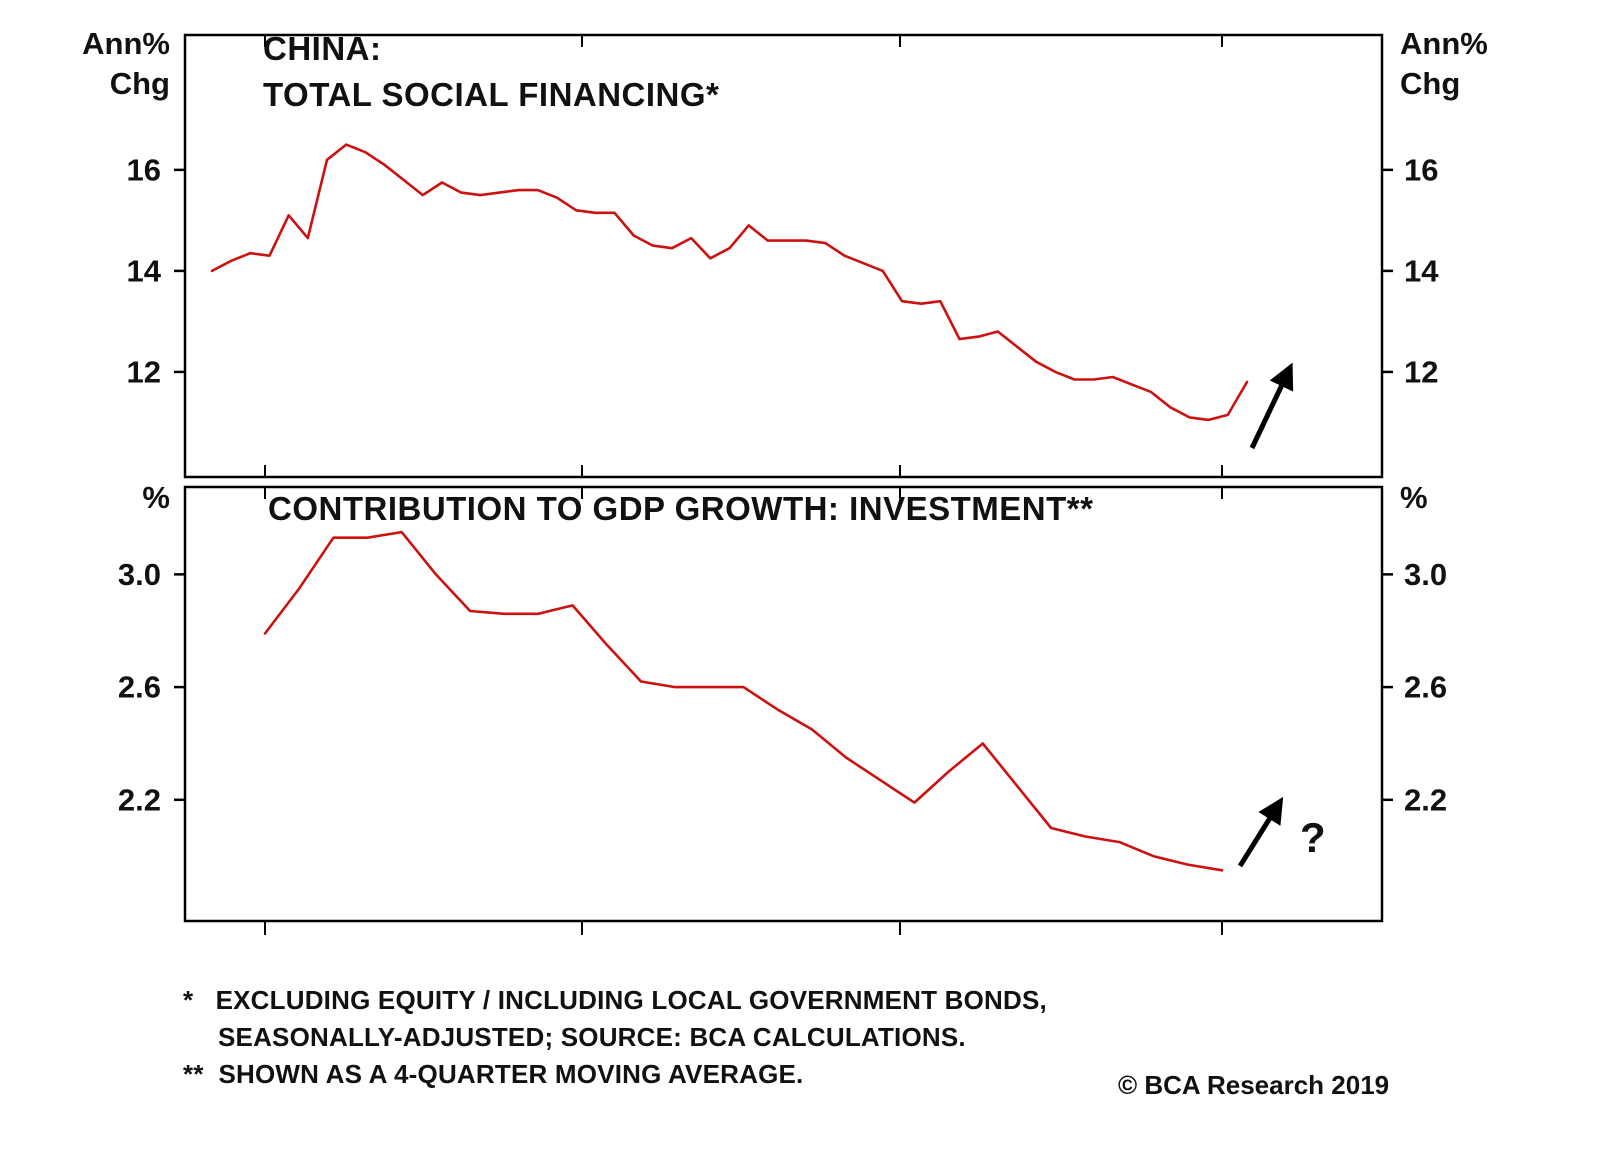 The image size is (1600, 1152). What do you see at coordinates (1425, 687) in the screenshot?
I see `ytick-label-right: 2.6` at bounding box center [1425, 687].